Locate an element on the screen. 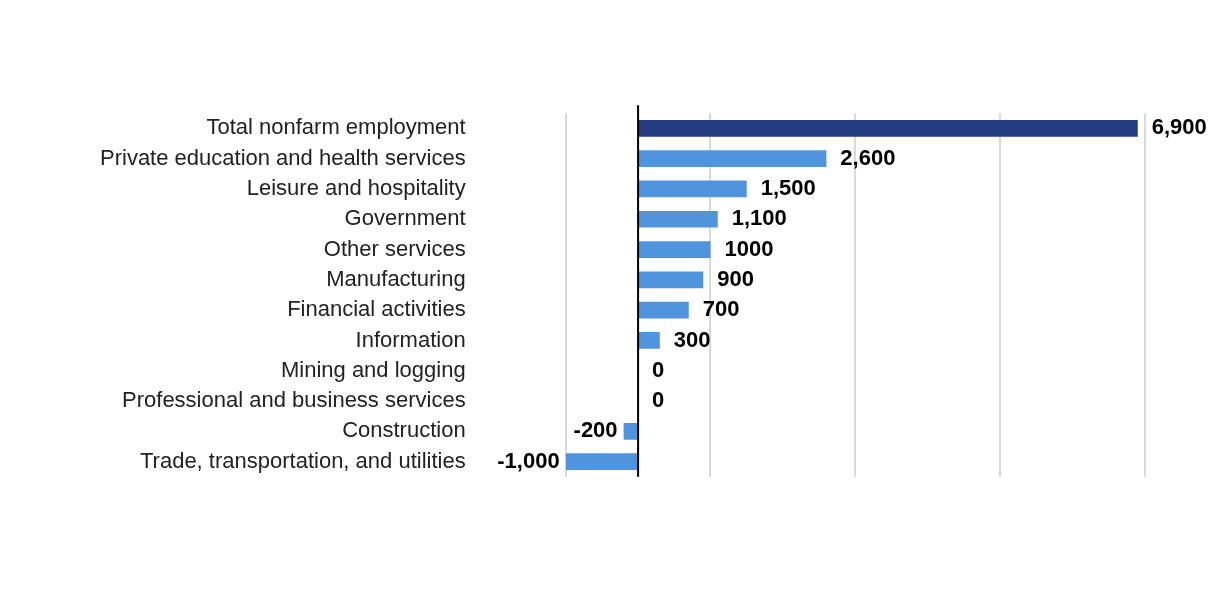  data-label: 900 is located at coordinates (735, 278).